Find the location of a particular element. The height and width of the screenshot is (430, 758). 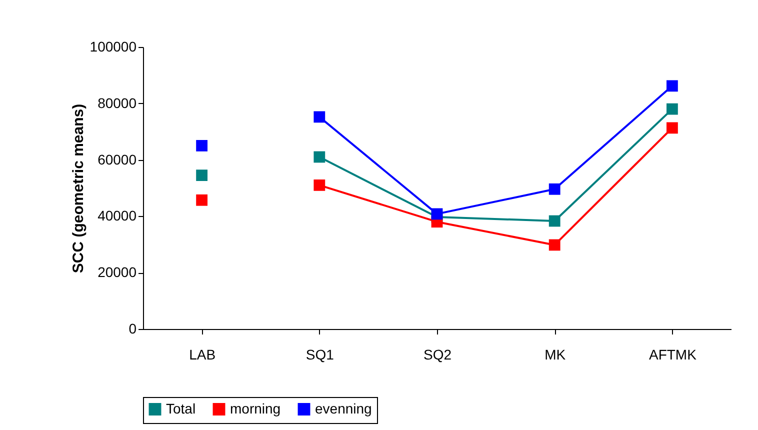

y-tick-label: 20000 is located at coordinates (117, 272).